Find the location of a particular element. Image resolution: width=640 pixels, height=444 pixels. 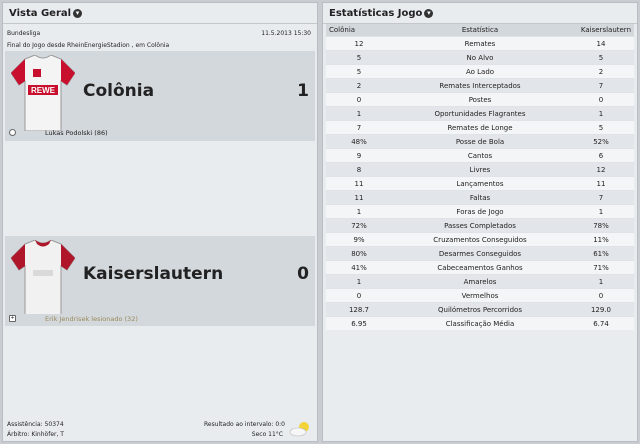

match-datetime: 11.5.2013 15:30 is located at coordinates (286, 33).